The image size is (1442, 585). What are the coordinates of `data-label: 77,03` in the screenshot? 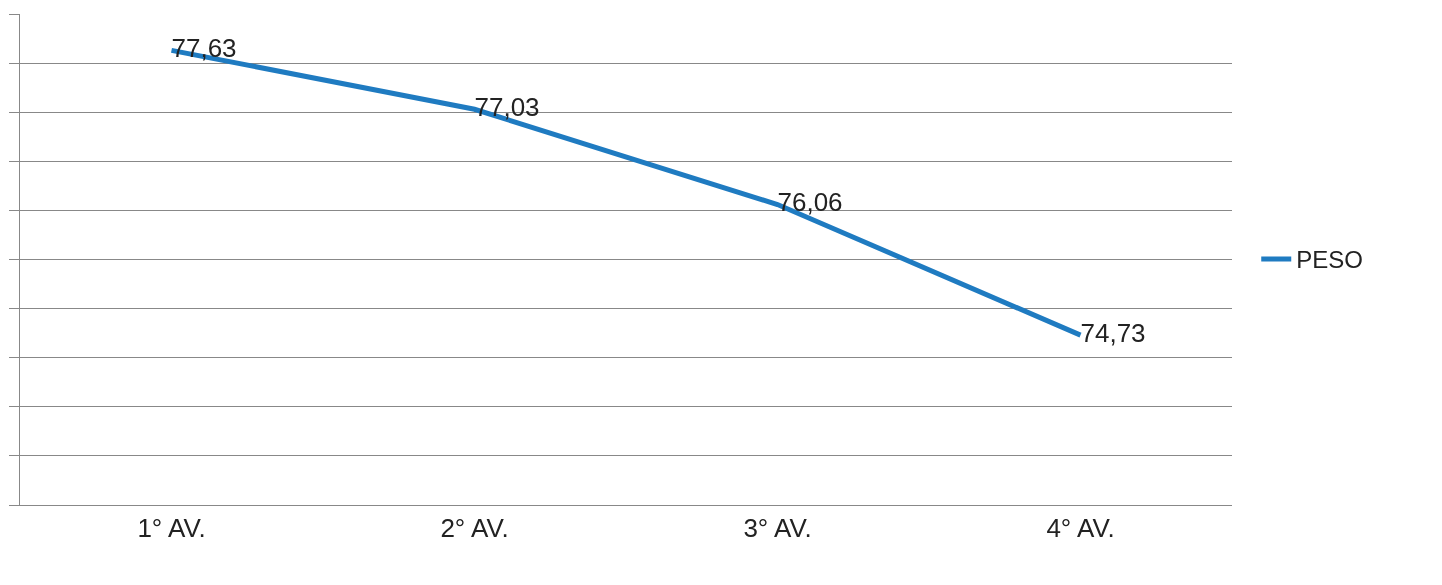 It's located at (507, 106).